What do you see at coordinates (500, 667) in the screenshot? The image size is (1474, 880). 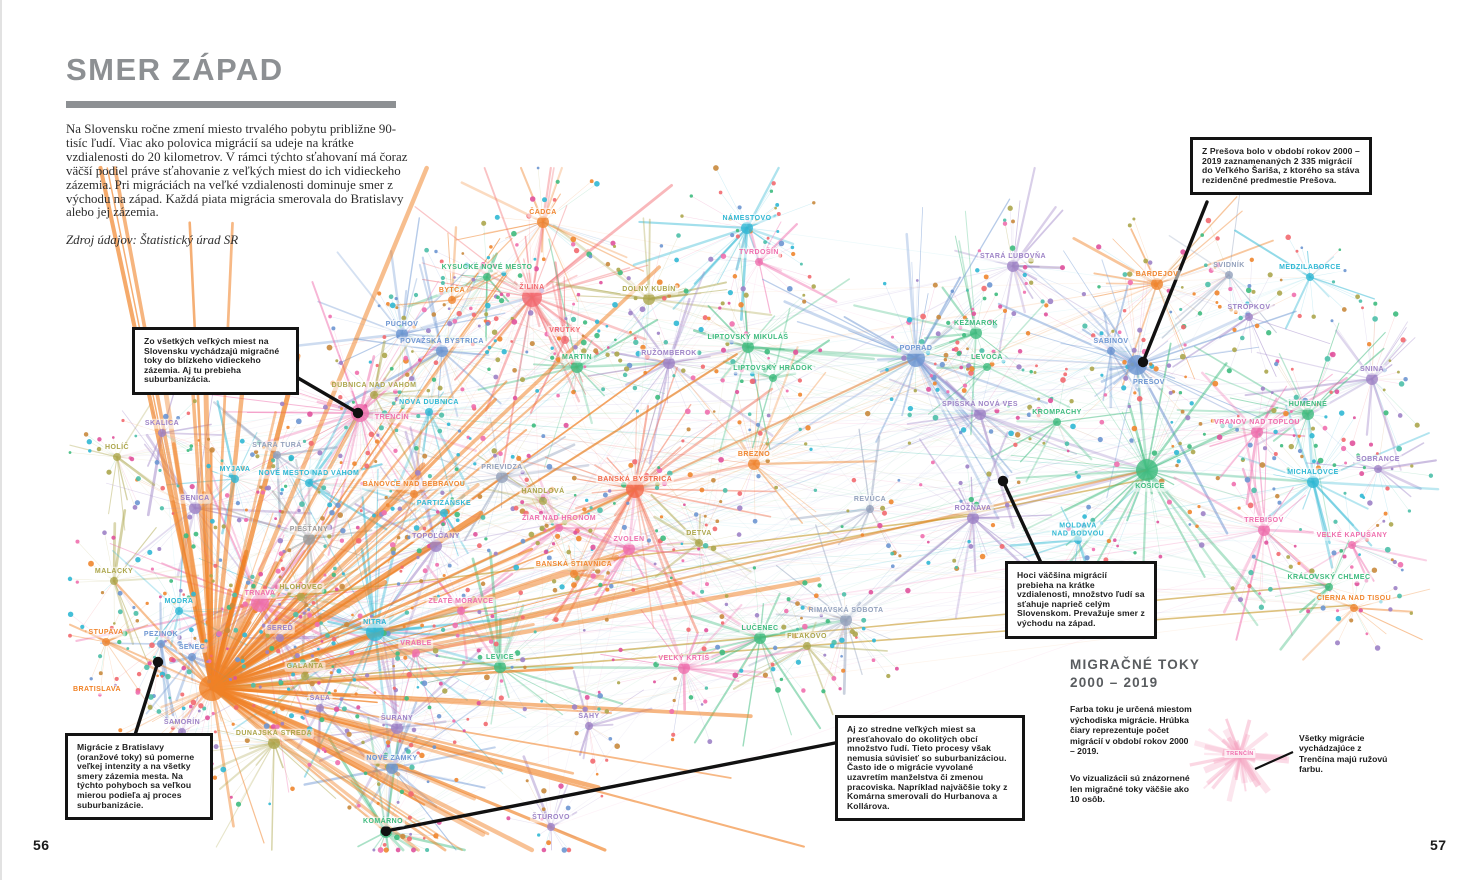 I see `city-node-levice` at bounding box center [500, 667].